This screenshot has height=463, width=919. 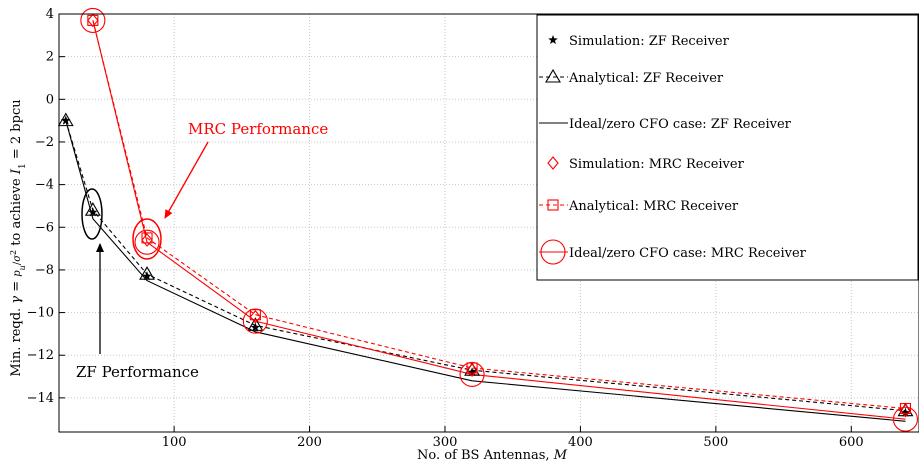 I want to click on x-tick-label: 500, so click(x=715, y=442).